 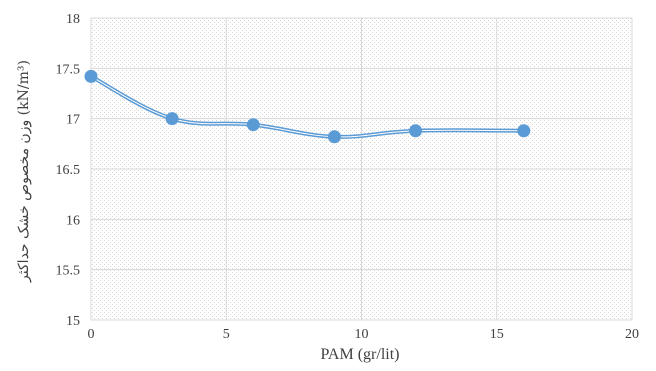 I want to click on x-axis-ticks: 0 5 10 15 20, so click(x=364, y=334).